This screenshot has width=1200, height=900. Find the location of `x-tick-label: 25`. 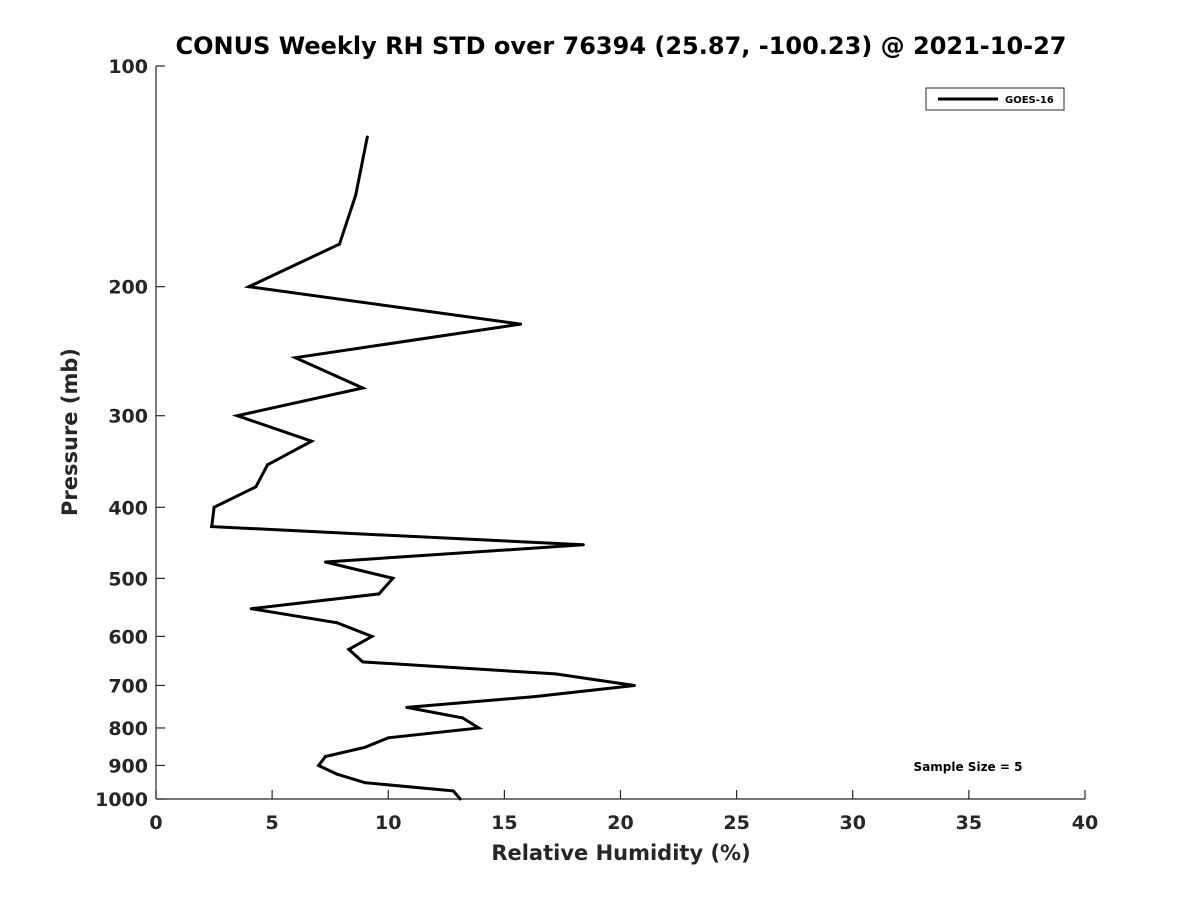

x-tick-label: 25 is located at coordinates (736, 823).